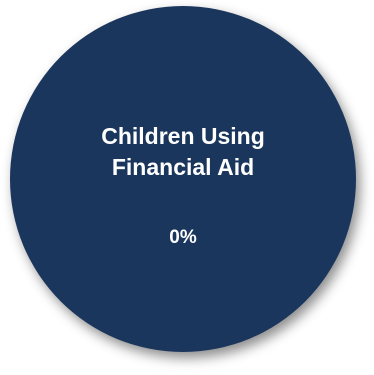 Image resolution: width=374 pixels, height=375 pixels. What do you see at coordinates (182, 238) in the screenshot?
I see `stat-value: 0%` at bounding box center [182, 238].